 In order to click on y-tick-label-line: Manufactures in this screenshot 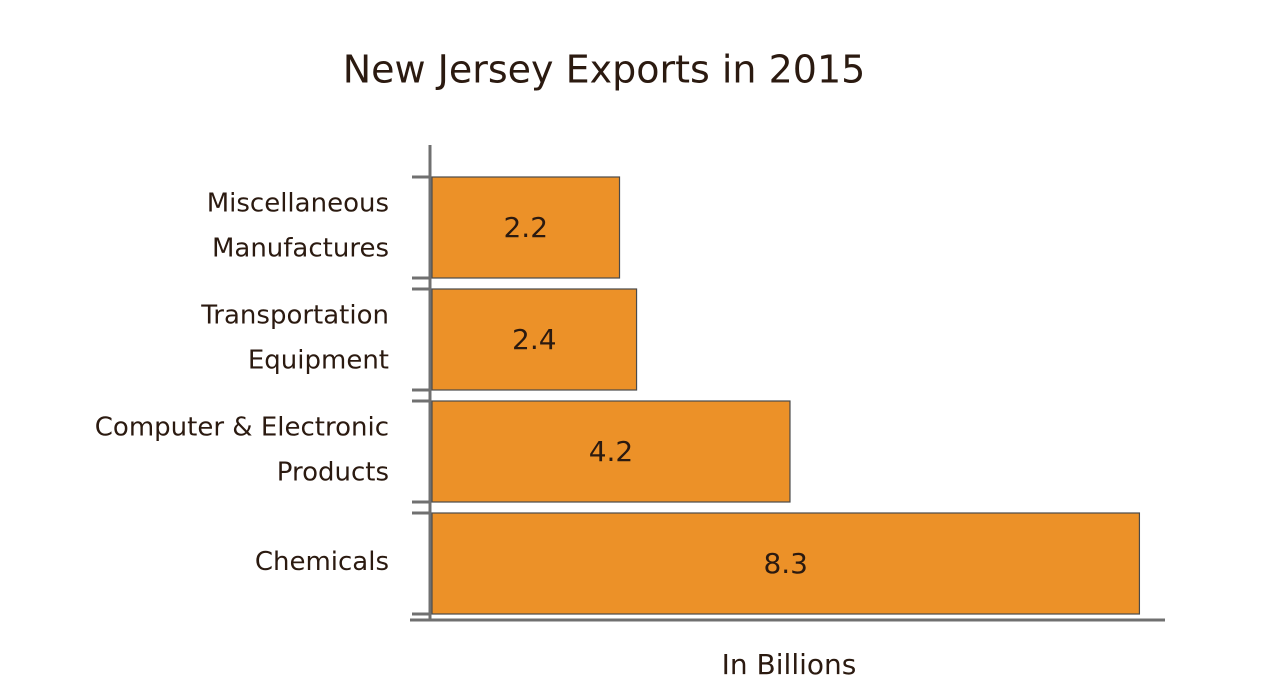, I will do `click(300, 248)`.